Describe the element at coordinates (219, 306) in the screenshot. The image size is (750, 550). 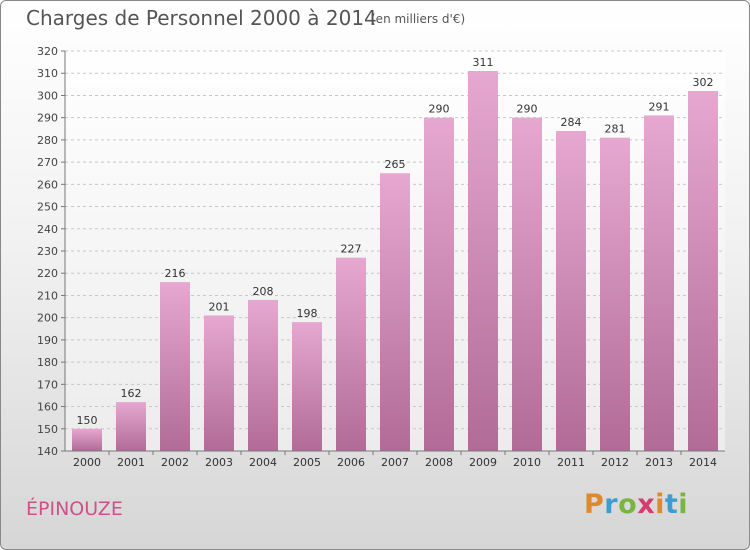
I see `data-label-2003: 201` at that location.